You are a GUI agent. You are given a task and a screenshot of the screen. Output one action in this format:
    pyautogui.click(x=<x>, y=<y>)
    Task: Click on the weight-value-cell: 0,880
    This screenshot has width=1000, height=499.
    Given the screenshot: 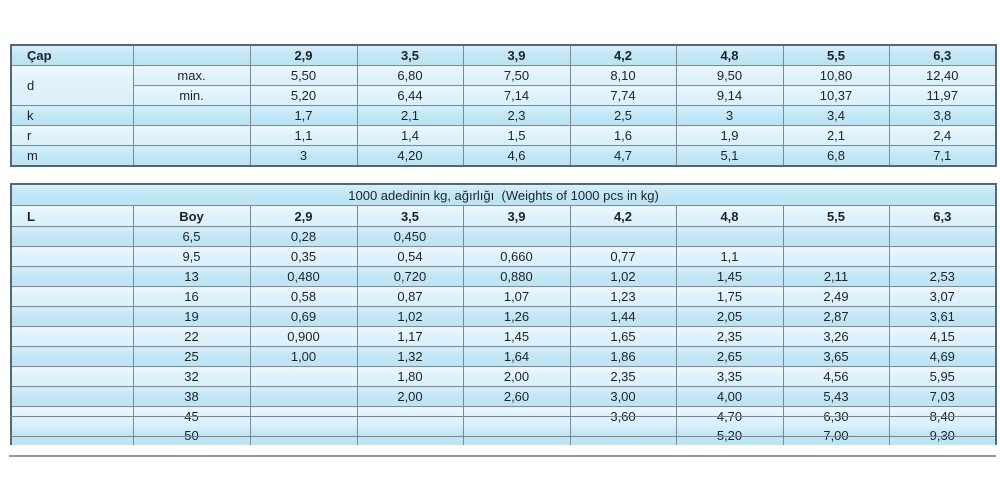 What is the action you would take?
    pyautogui.click(x=516, y=276)
    